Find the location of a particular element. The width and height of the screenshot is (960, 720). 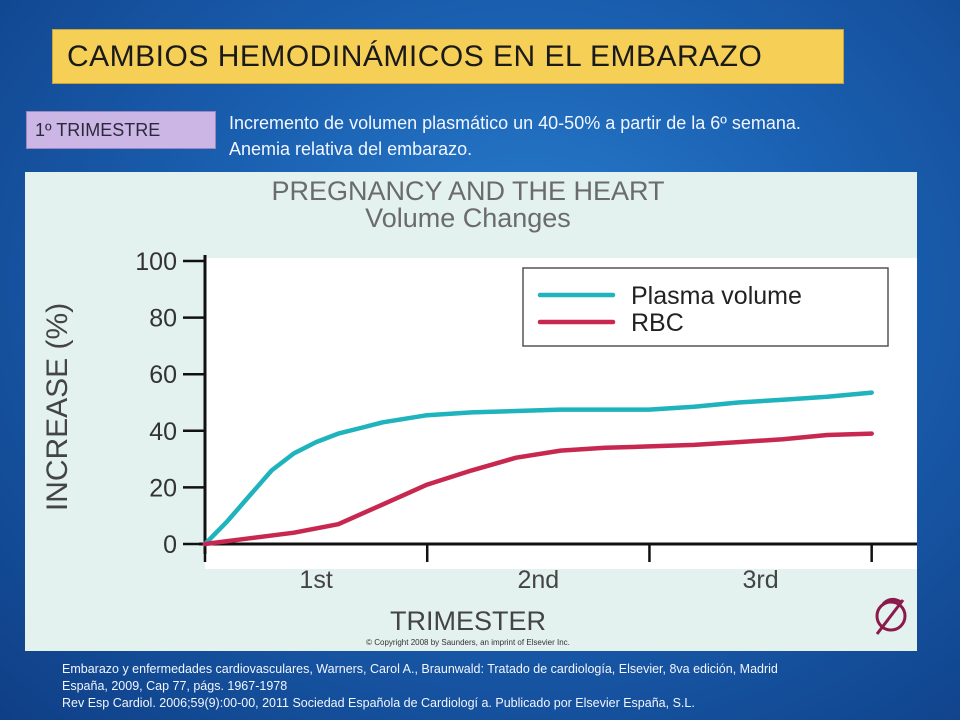

y-tick-label: 0 is located at coordinates (170, 545).